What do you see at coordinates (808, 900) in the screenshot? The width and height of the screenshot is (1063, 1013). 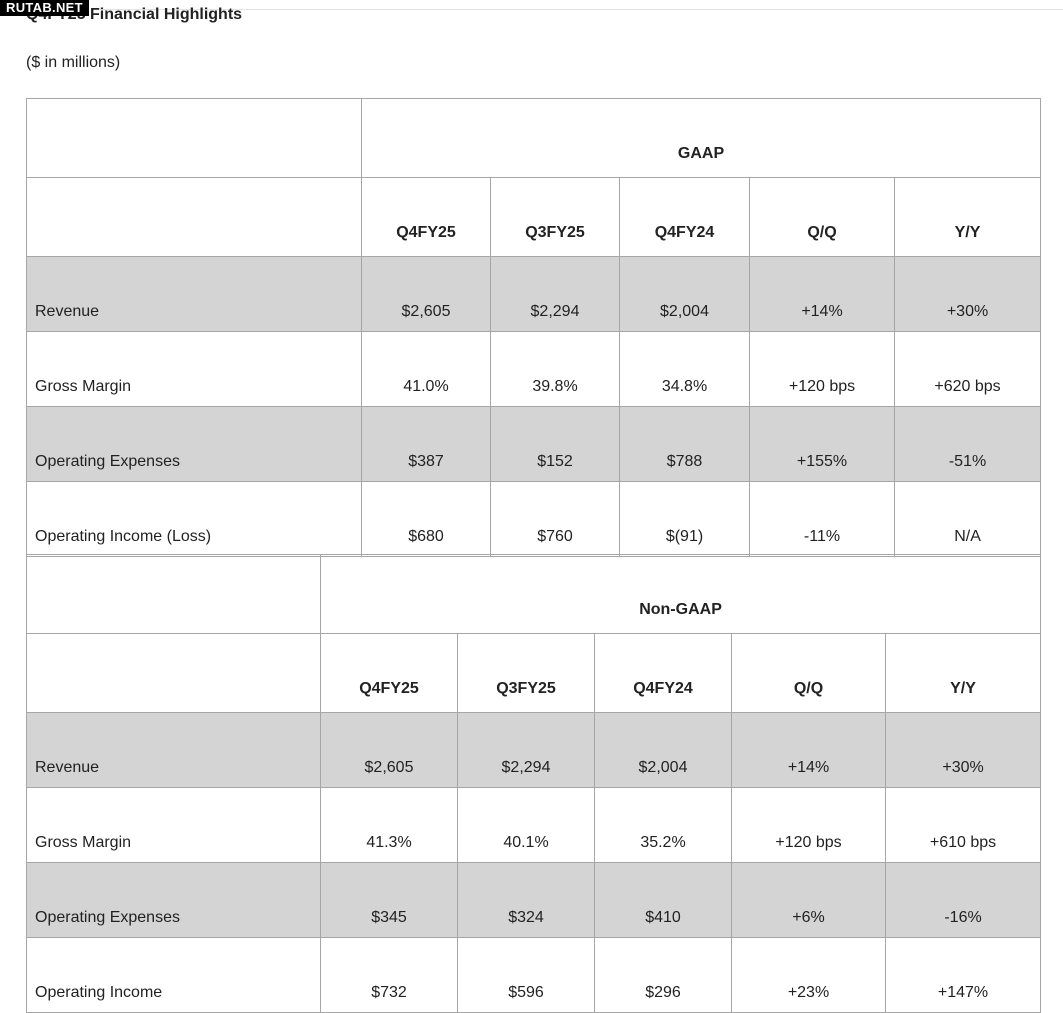 I see `table-cell: +6%` at bounding box center [808, 900].